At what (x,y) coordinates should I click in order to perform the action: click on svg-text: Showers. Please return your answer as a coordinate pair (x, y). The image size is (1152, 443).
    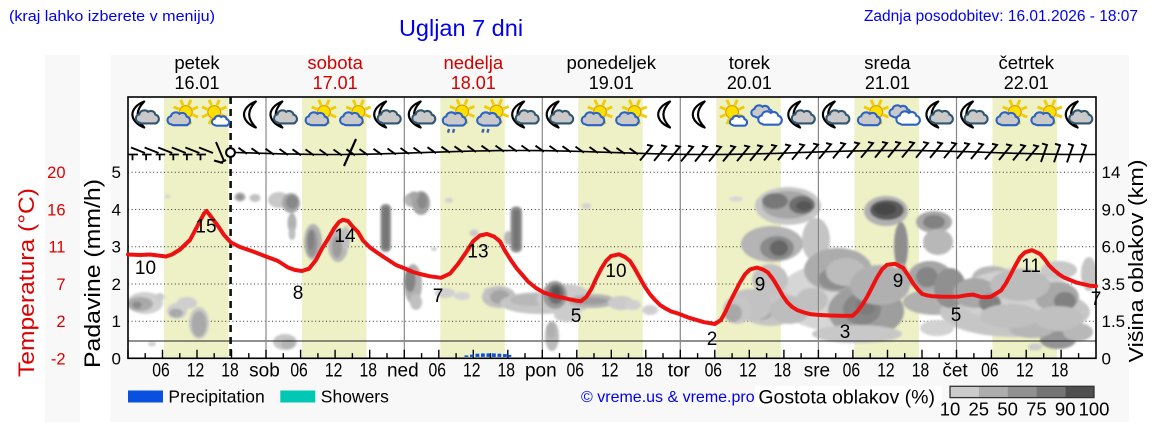
    Looking at the image, I should click on (355, 397).